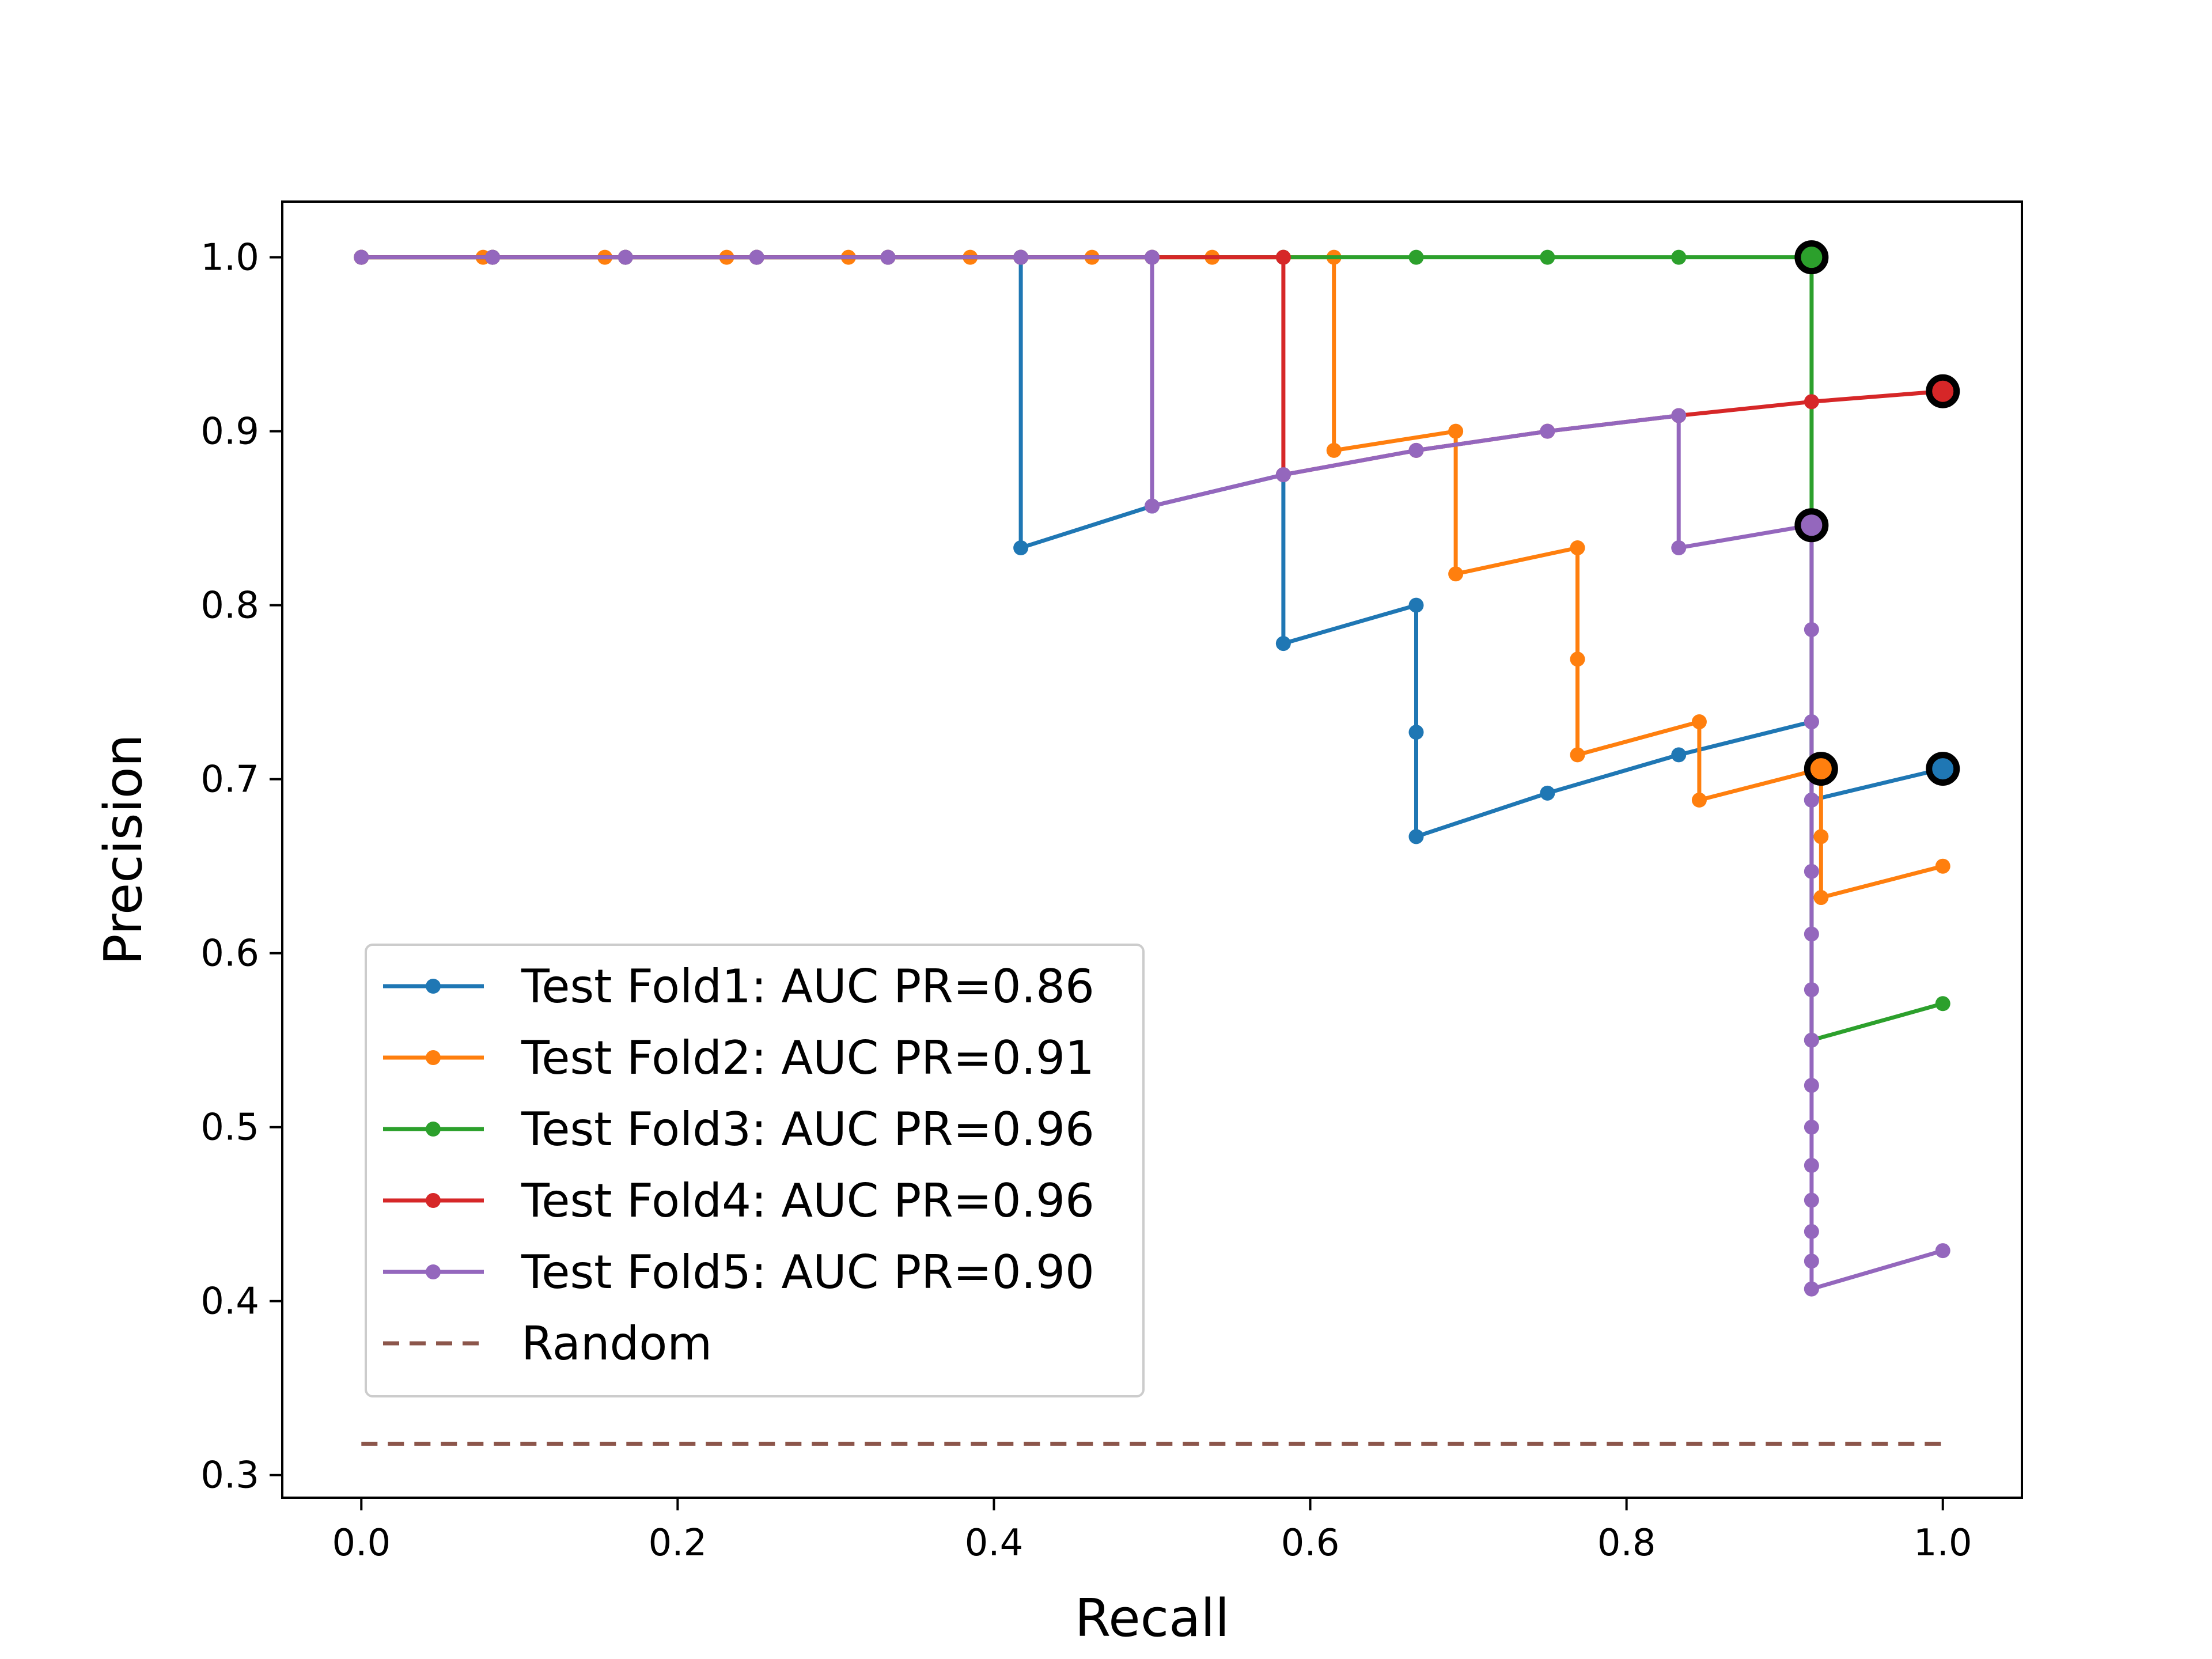 The width and height of the screenshot is (2212, 1659). I want to click on x-tick-label: 0.4, so click(994, 1543).